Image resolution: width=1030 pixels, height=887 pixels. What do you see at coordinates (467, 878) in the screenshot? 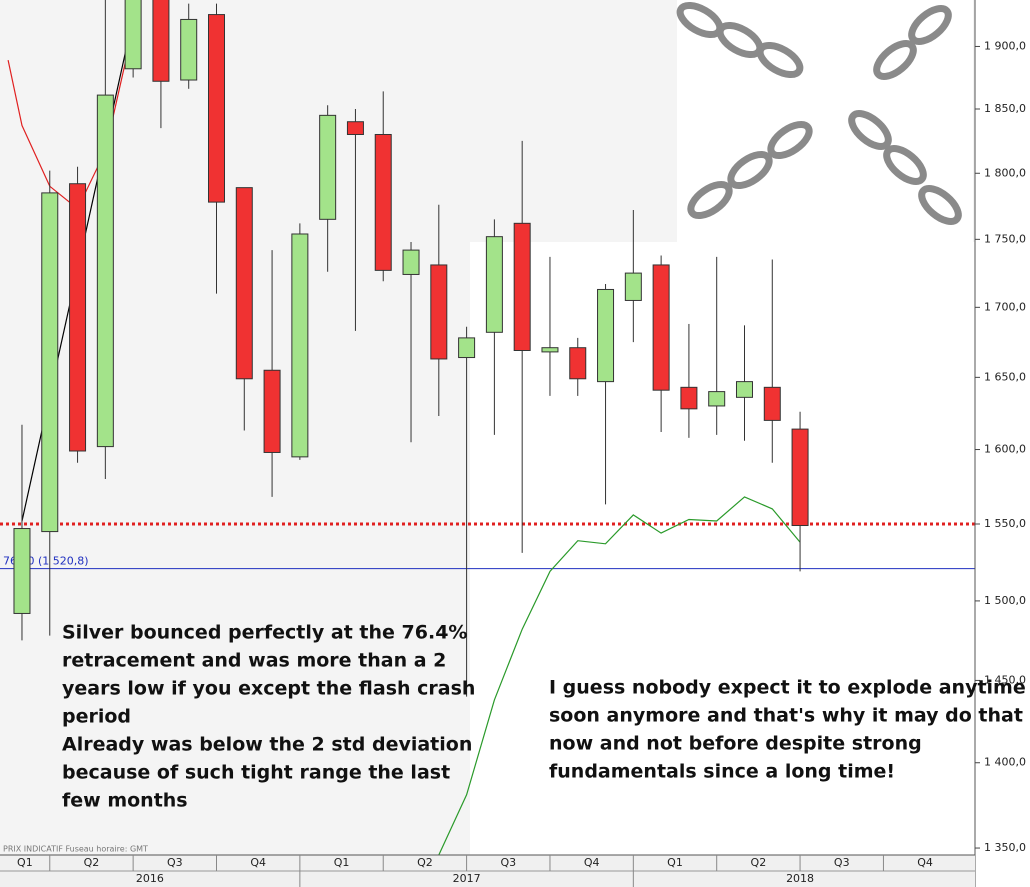
I see `year-label: 2017` at bounding box center [467, 878].